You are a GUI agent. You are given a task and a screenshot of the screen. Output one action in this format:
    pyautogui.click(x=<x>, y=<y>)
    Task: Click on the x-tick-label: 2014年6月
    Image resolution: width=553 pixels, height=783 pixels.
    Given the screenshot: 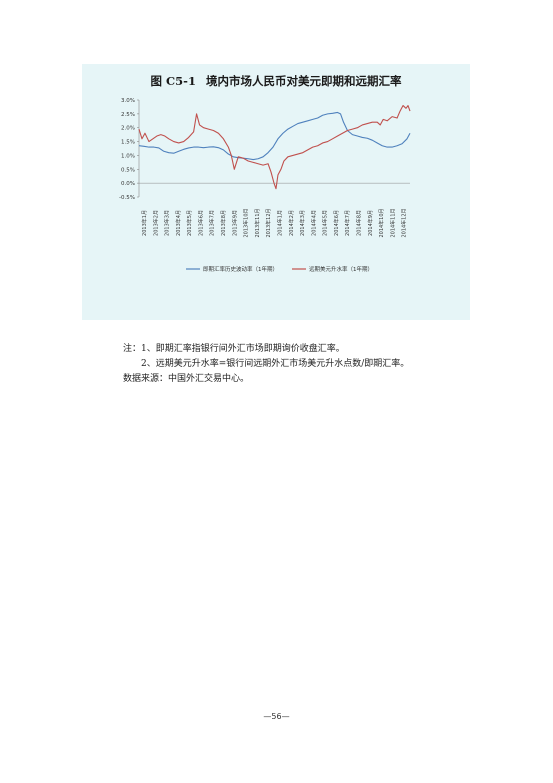 What is the action you would take?
    pyautogui.click(x=336, y=223)
    